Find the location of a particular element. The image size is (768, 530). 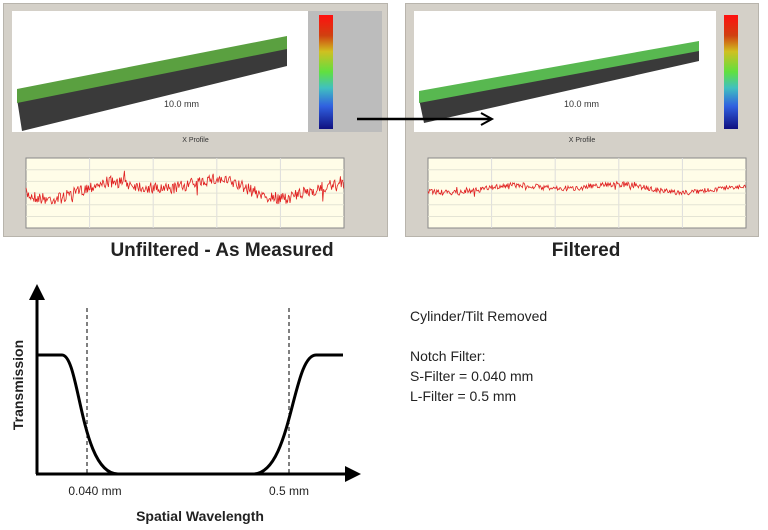

note-cylinder: Cylinder/Tilt Removed is located at coordinates (479, 316).